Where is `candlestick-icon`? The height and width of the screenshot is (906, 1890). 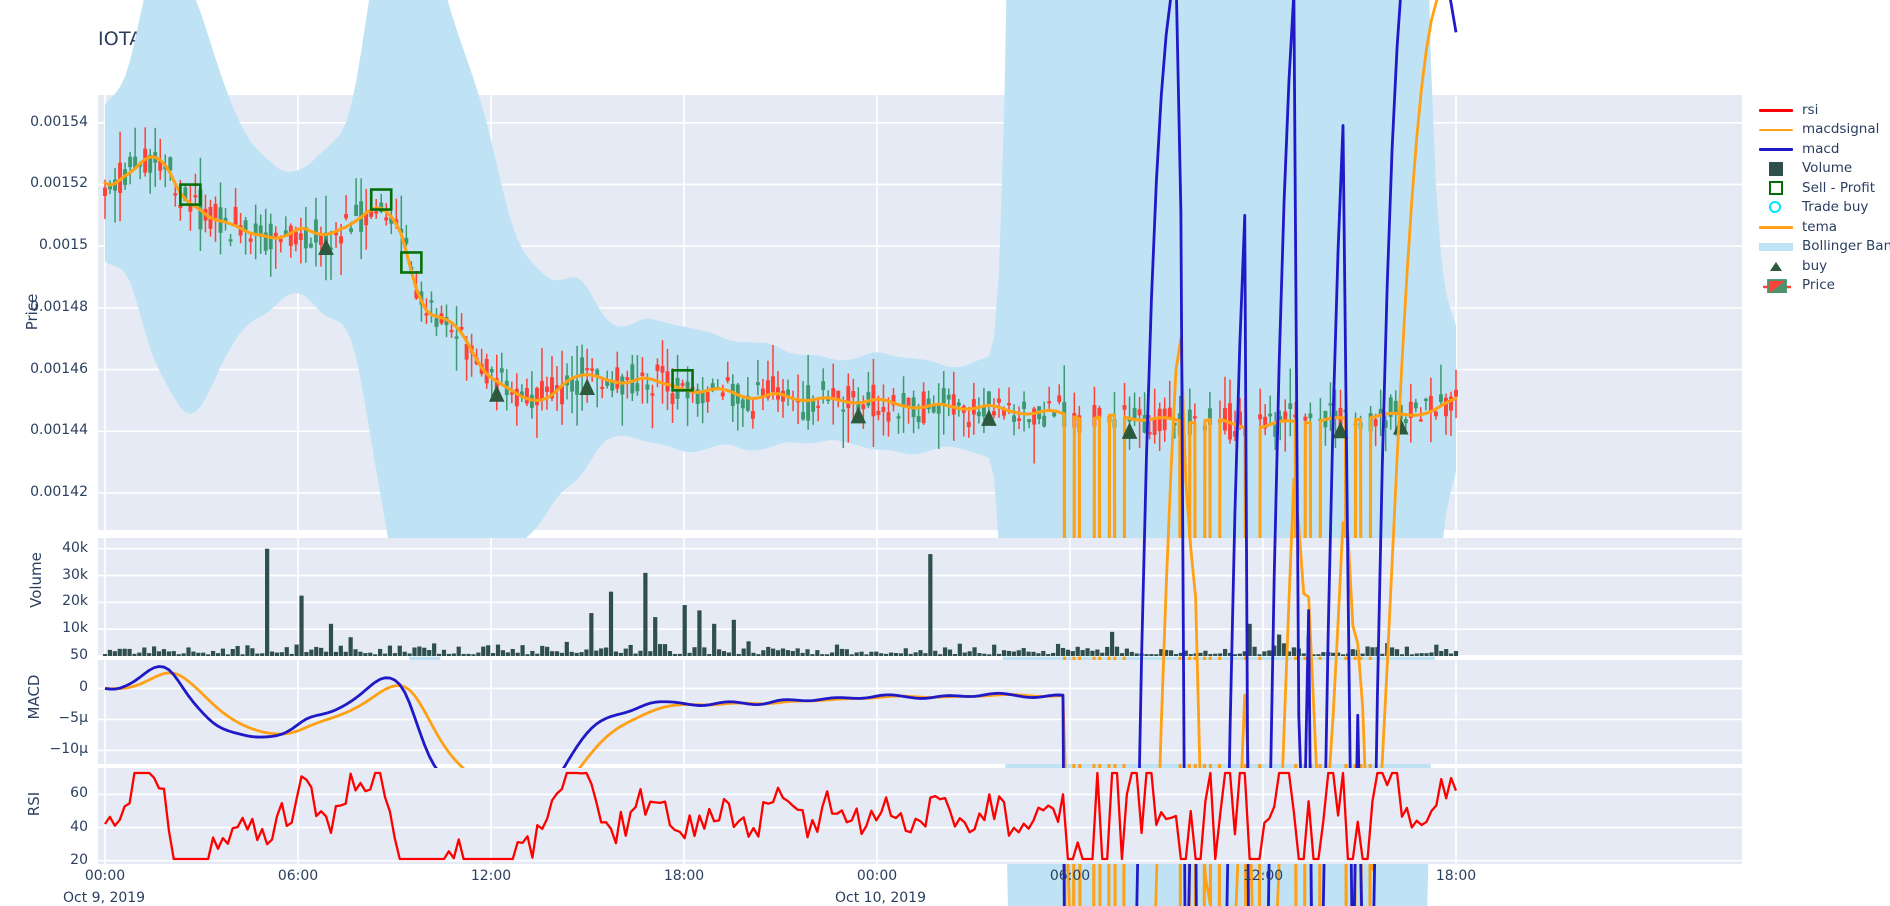 candlestick-icon is located at coordinates (1776, 285).